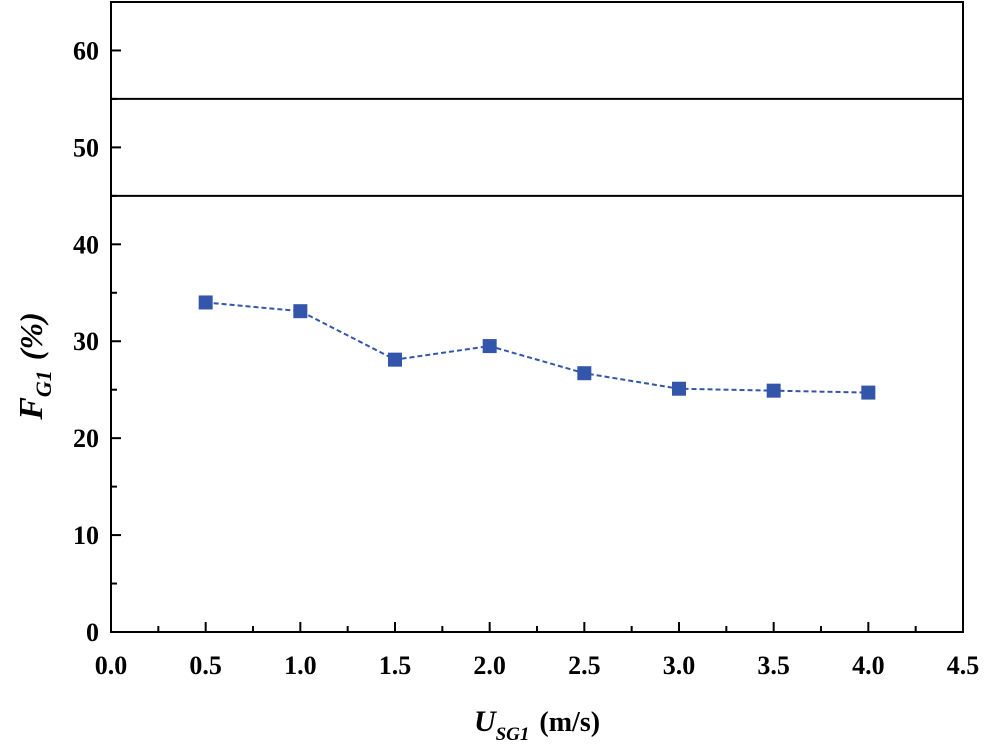 This screenshot has height=748, width=985. Describe the element at coordinates (537, 725) in the screenshot. I see `x-axis-title: USG1 (m/s)` at that location.